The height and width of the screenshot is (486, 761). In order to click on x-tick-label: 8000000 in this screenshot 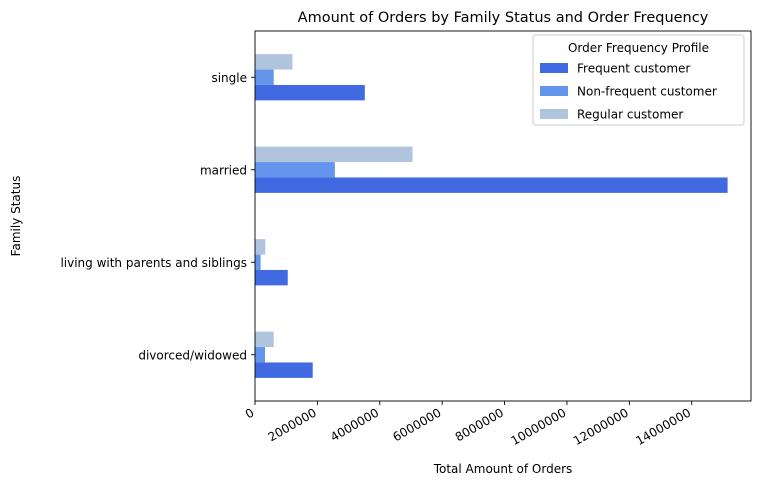, I will do `click(479, 424)`.